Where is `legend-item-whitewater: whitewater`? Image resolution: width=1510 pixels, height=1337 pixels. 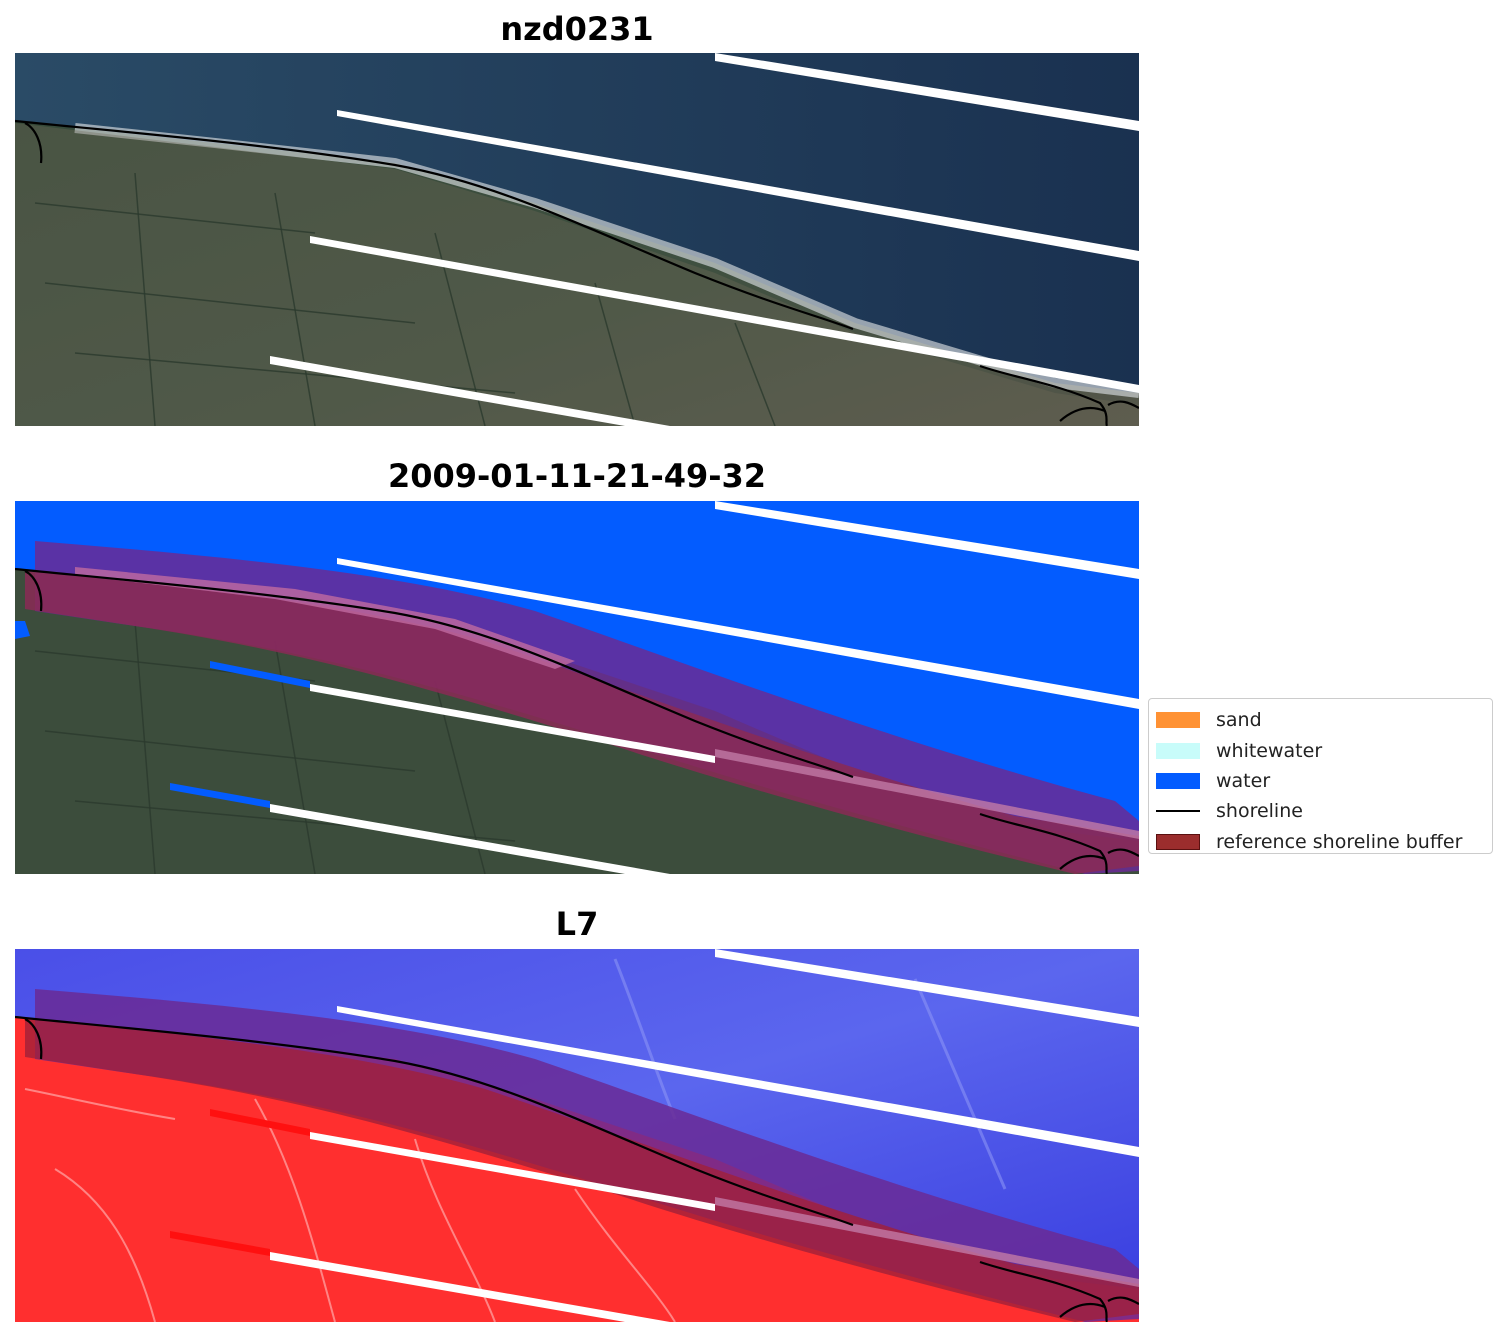
legend-item-whitewater: whitewater is located at coordinates (1324, 750).